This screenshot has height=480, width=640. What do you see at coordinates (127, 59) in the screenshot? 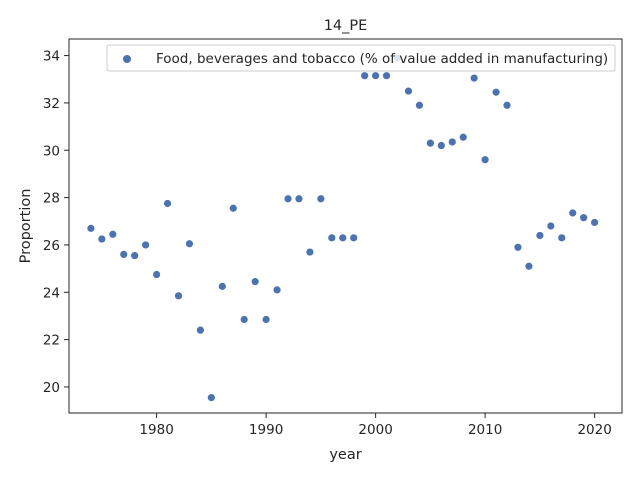
I see `legend-marker` at bounding box center [127, 59].